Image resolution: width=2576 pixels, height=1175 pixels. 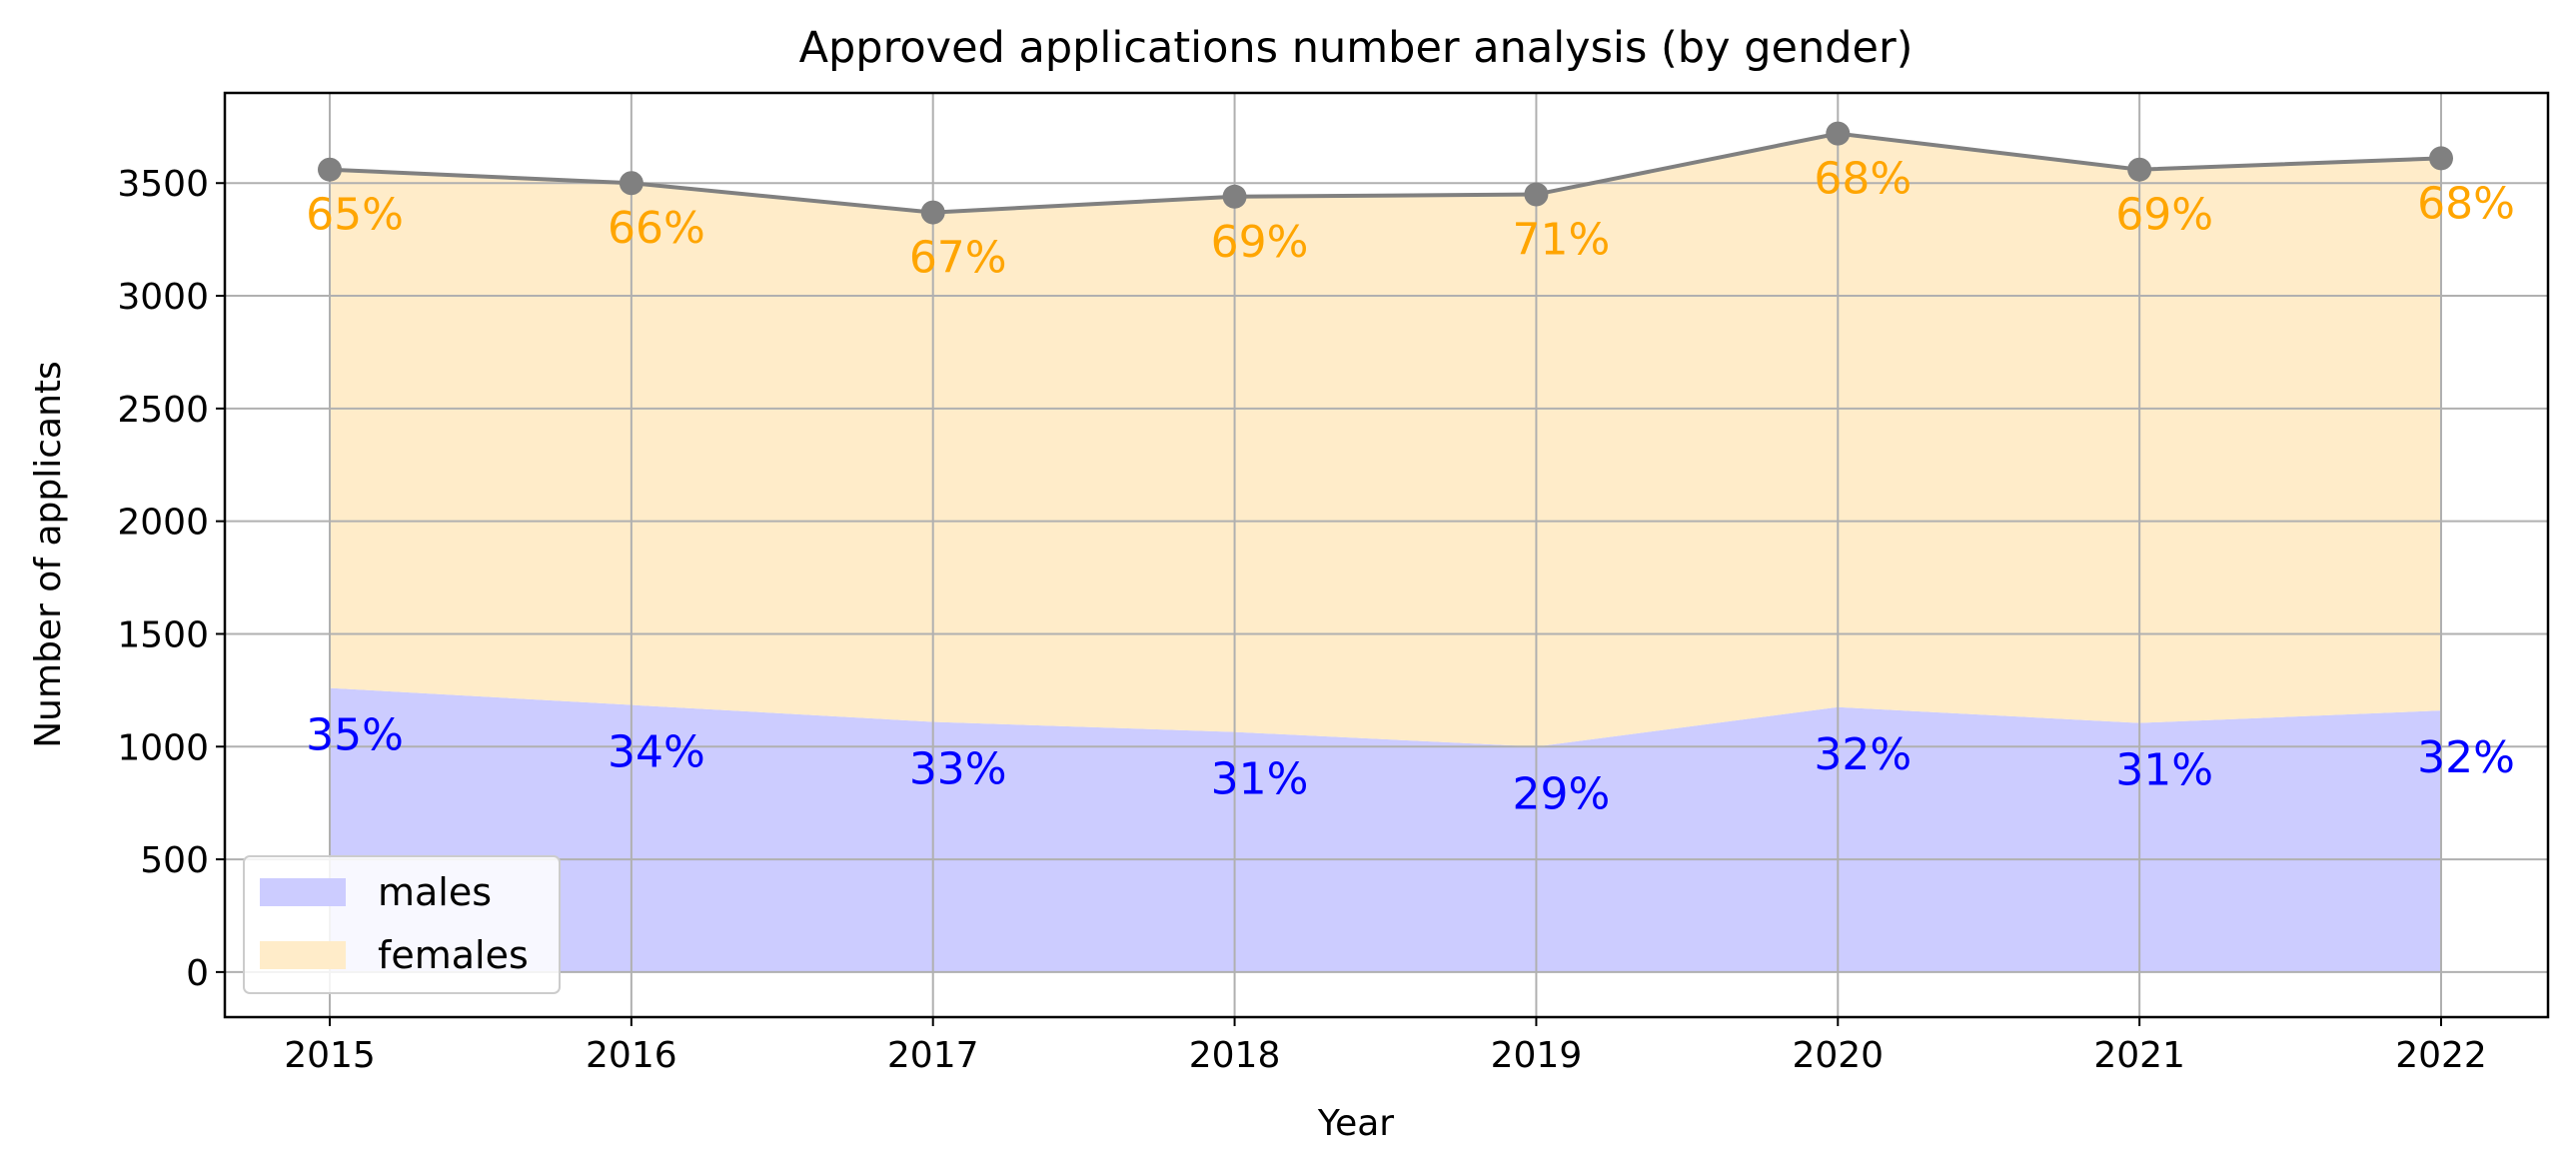 What do you see at coordinates (174, 860) in the screenshot?
I see `y-tick-label: 500` at bounding box center [174, 860].